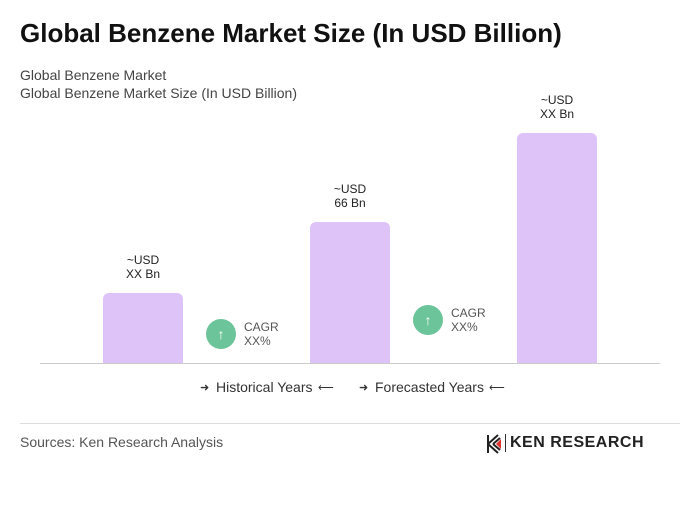  What do you see at coordinates (350, 196) in the screenshot?
I see `value-label: ~USD 66 Bn` at bounding box center [350, 196].